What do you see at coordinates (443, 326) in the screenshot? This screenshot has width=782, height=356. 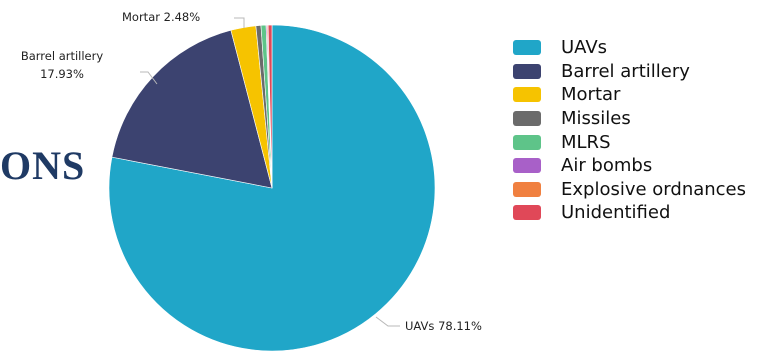 I see `slice-label-uavs: UAVs 78.11%` at bounding box center [443, 326].